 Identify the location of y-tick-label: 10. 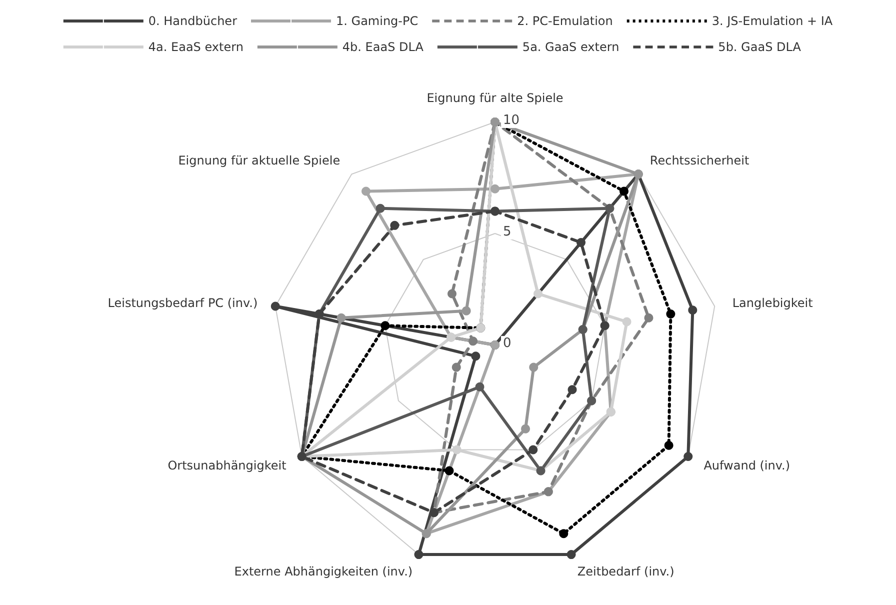
(511, 120).